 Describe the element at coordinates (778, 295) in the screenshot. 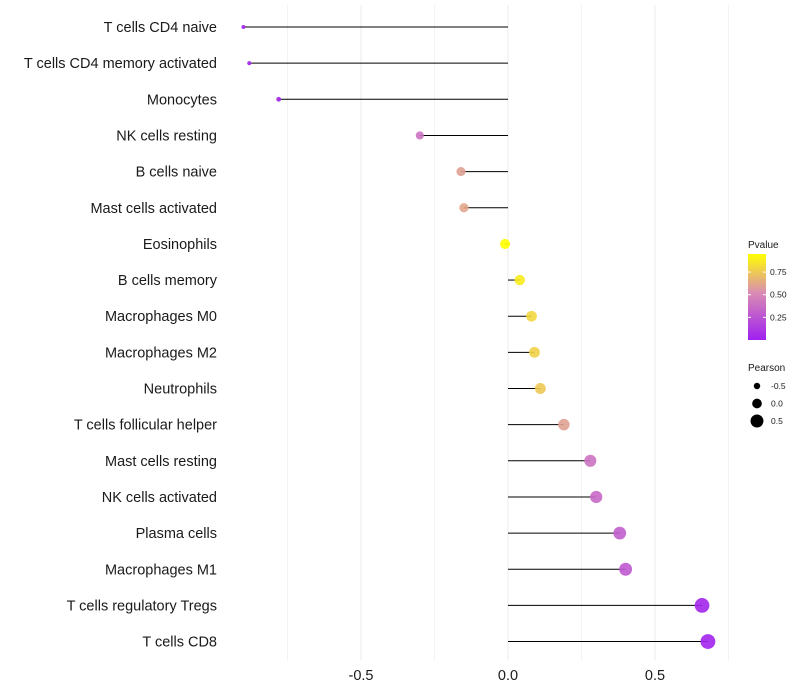

I see `pvalue-legend-label: 0.50` at that location.